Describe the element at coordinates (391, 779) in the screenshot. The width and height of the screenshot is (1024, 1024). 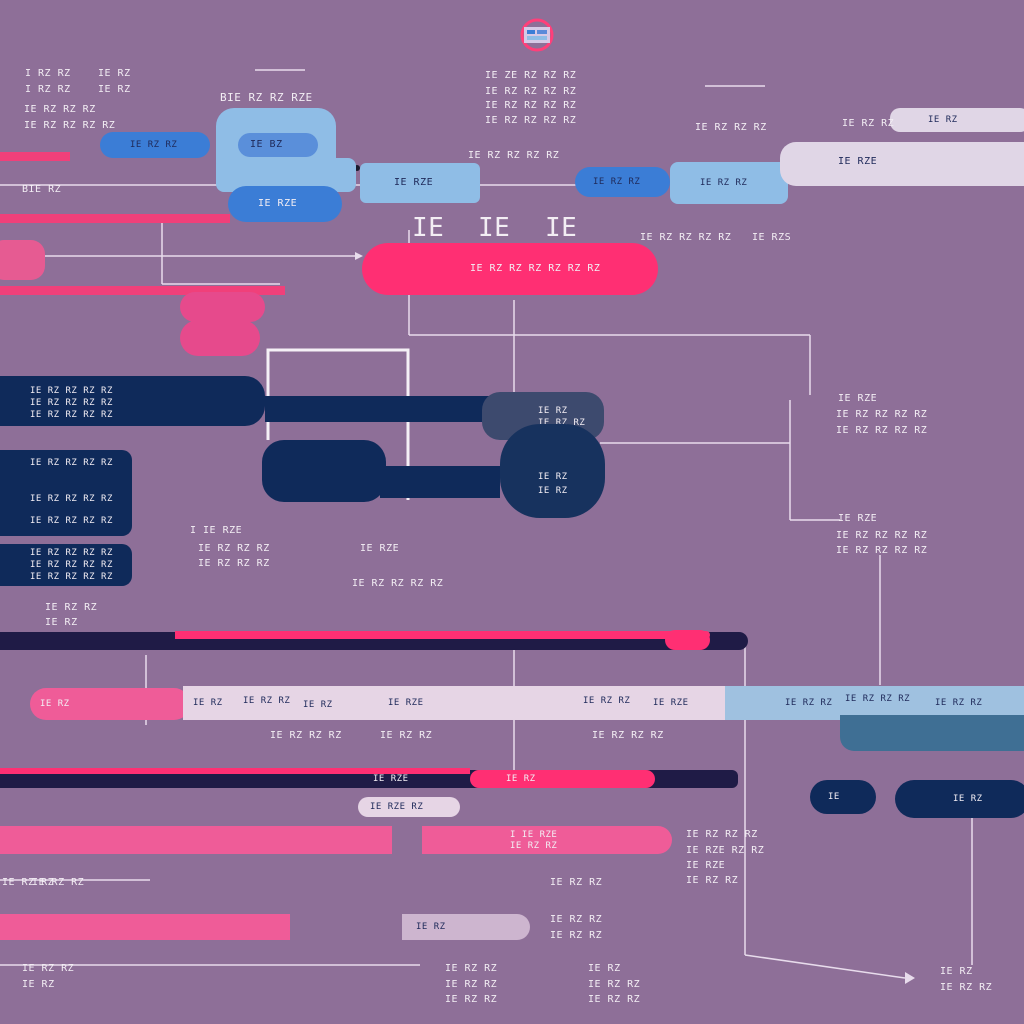
I see `timeline-label-4: IE RZE` at that location.